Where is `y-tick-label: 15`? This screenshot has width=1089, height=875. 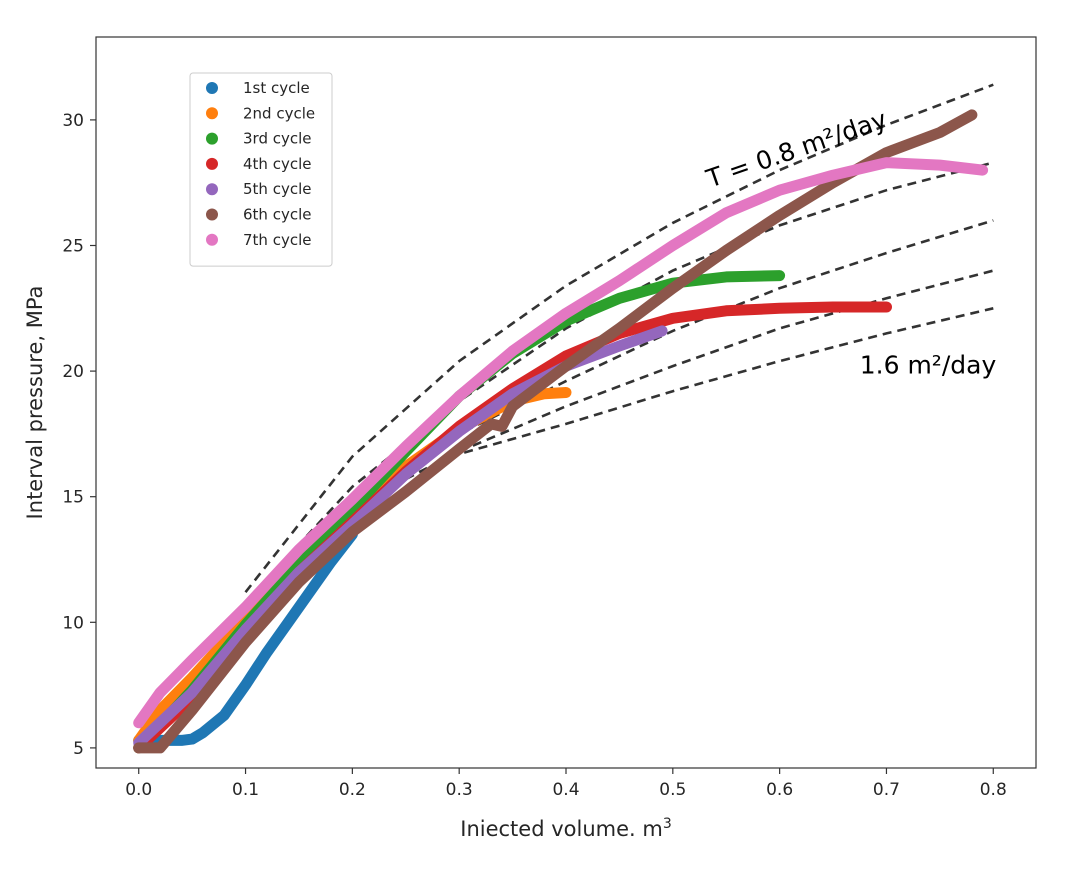
y-tick-label: 15 is located at coordinates (73, 498).